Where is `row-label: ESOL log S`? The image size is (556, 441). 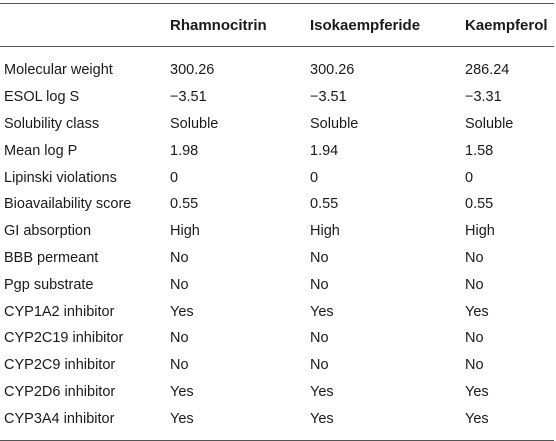 row-label: ESOL log S is located at coordinates (42, 97).